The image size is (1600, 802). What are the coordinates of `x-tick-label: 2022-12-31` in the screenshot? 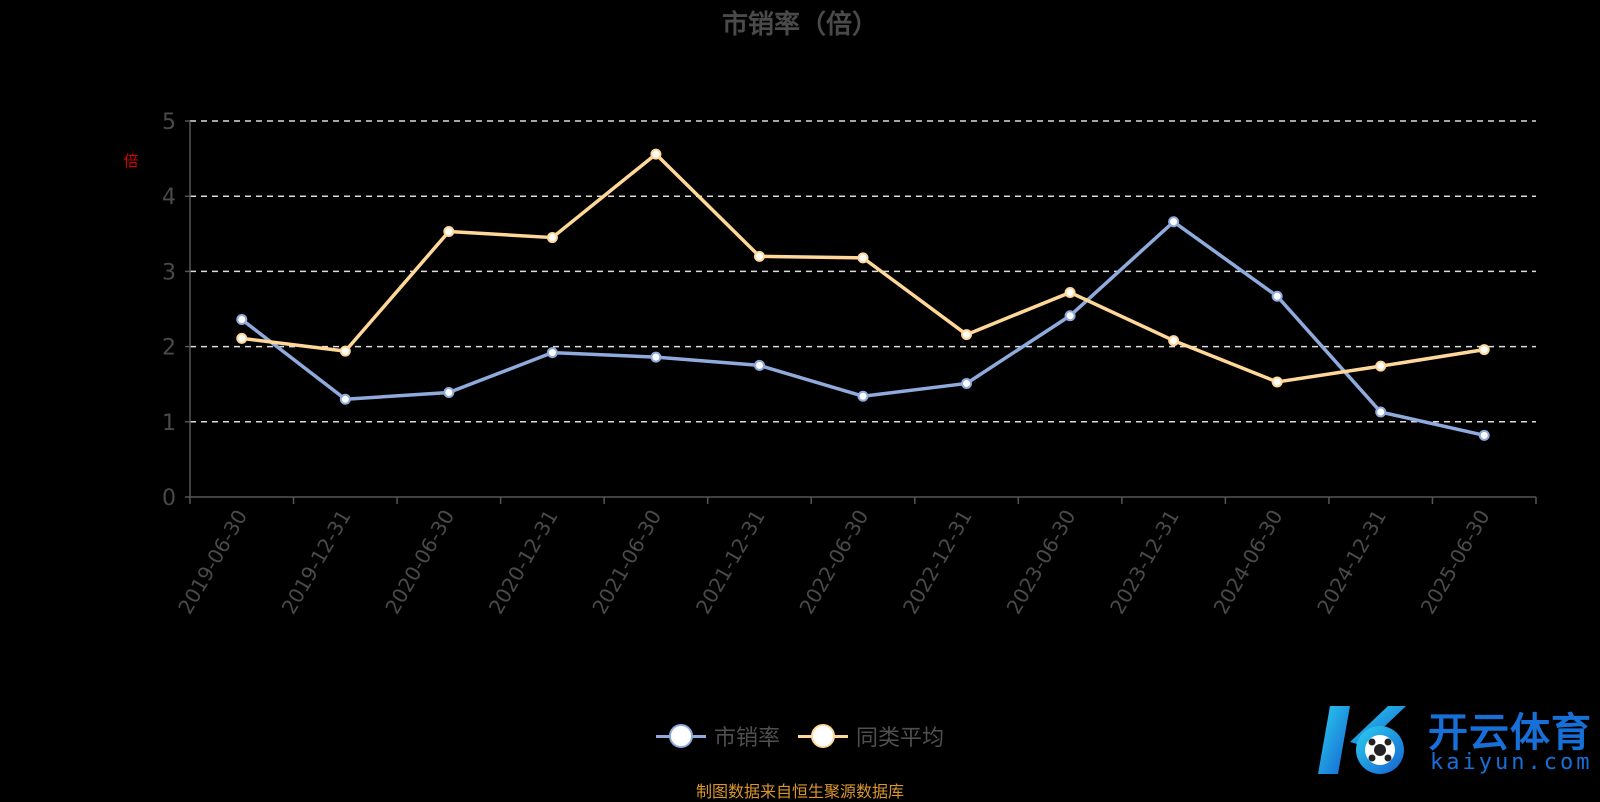 It's located at (937, 562).